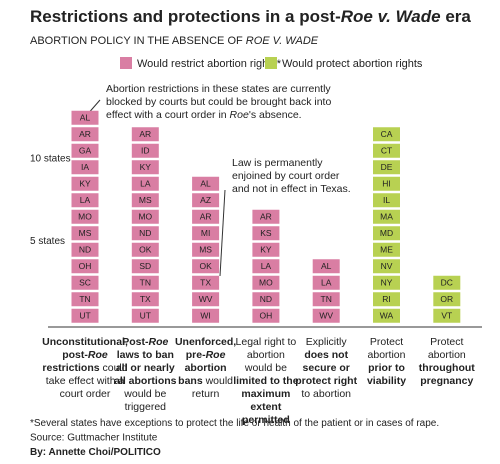 This screenshot has width=500, height=464. I want to click on state-label: SD, so click(145, 266).